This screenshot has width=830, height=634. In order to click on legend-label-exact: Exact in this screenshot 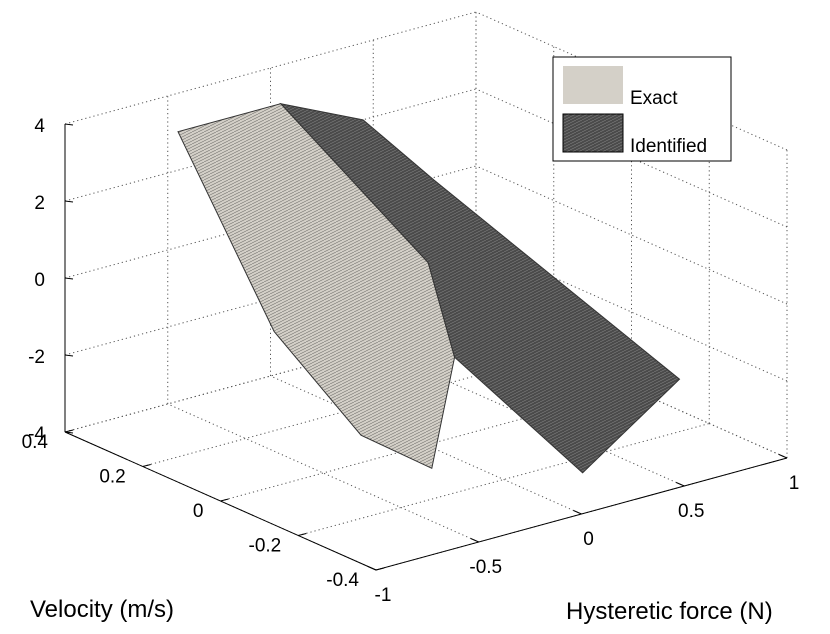, I will do `click(654, 98)`.